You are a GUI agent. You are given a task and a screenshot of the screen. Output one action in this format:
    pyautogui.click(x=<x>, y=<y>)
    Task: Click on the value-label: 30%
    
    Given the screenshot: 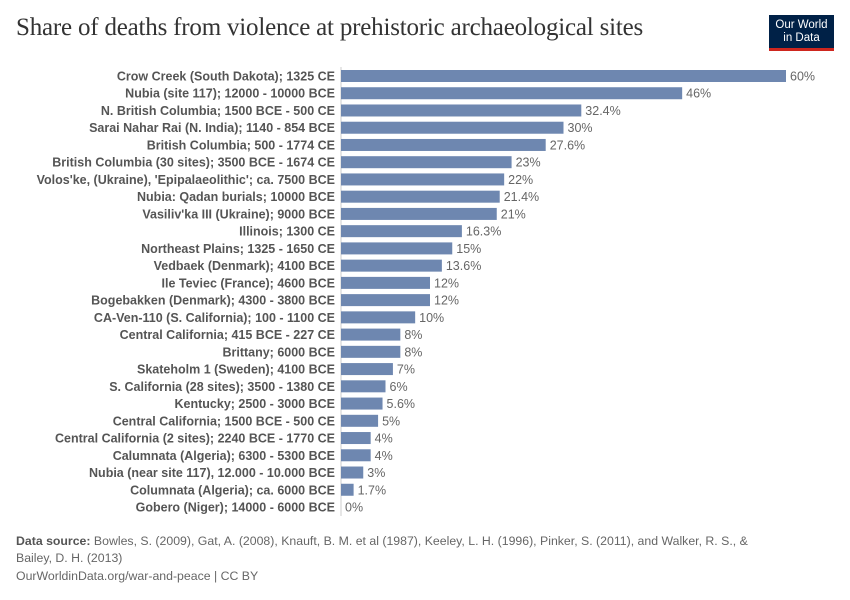 What is the action you would take?
    pyautogui.click(x=580, y=128)
    